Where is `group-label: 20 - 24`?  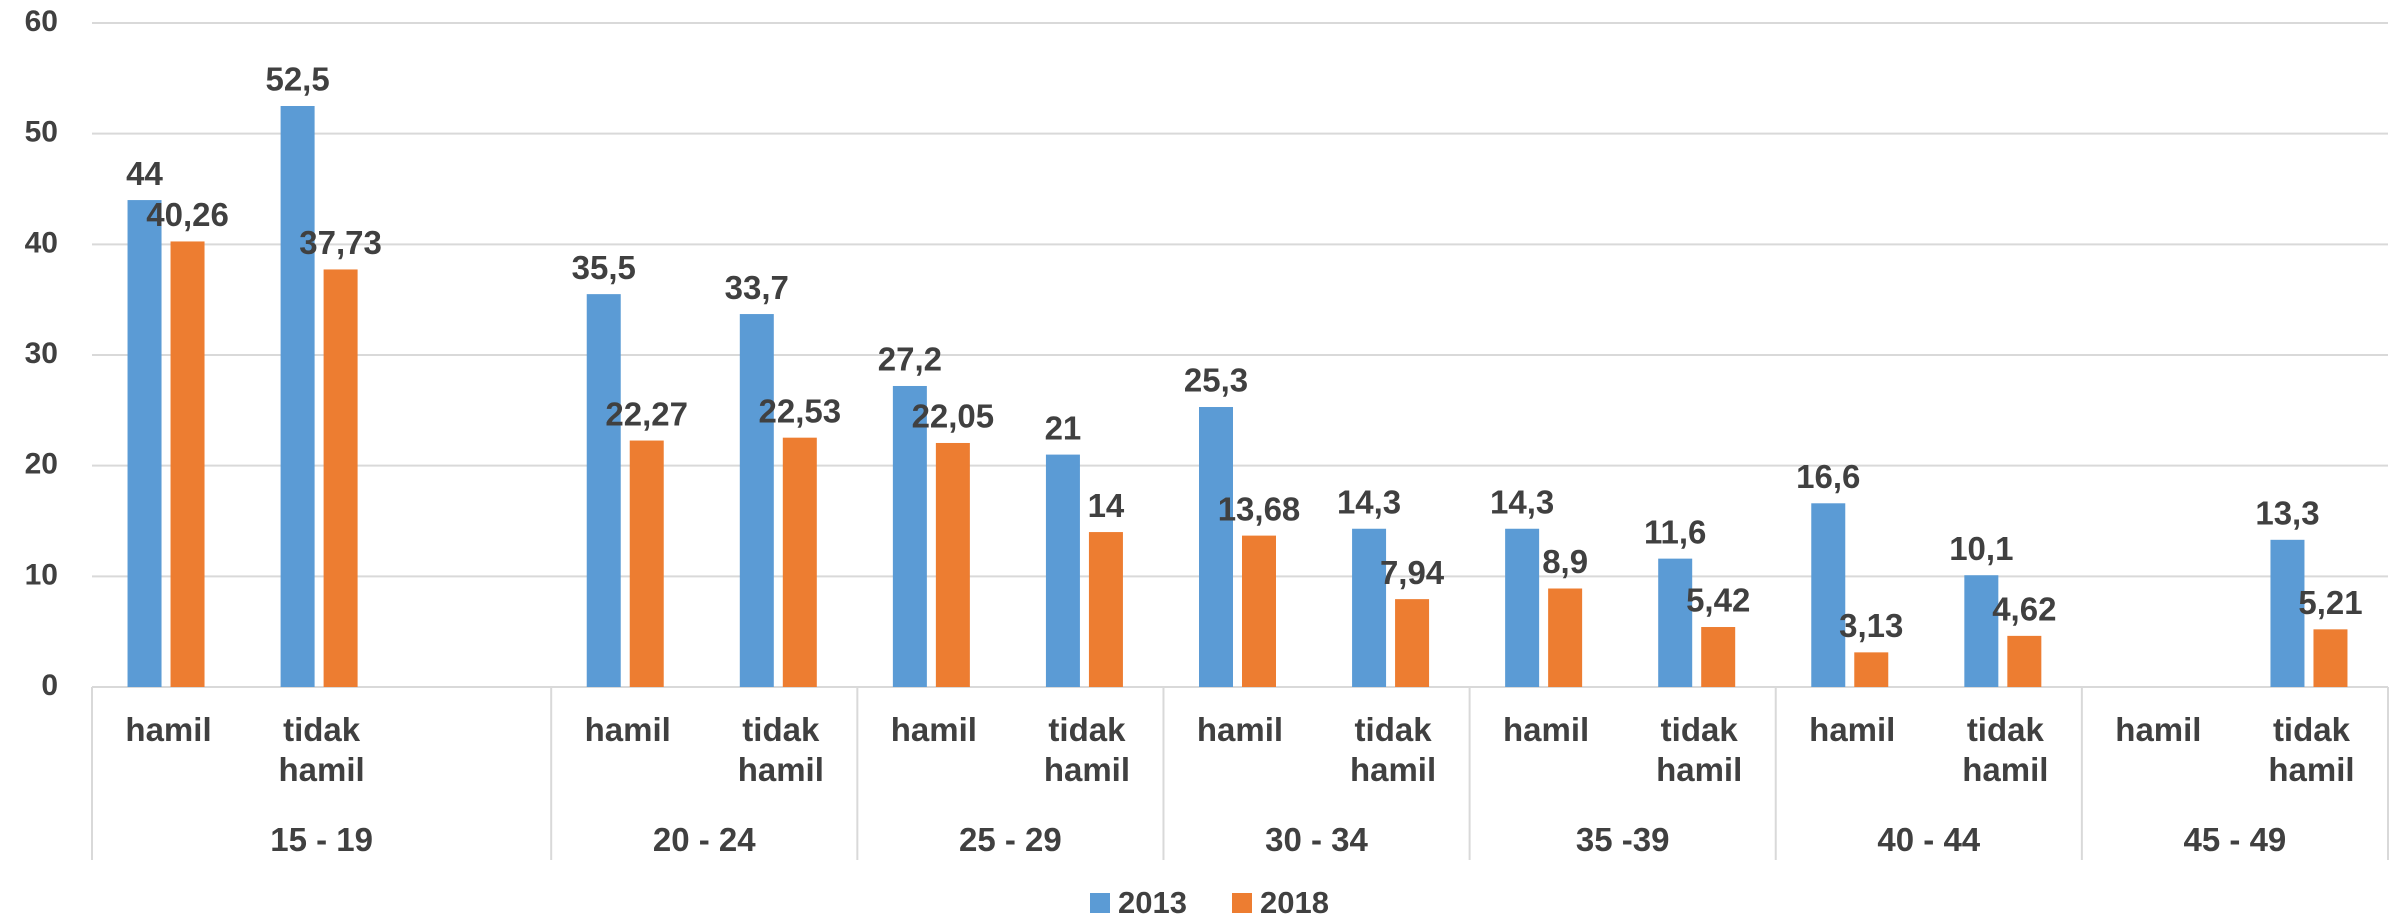 group-label: 20 - 24 is located at coordinates (704, 839).